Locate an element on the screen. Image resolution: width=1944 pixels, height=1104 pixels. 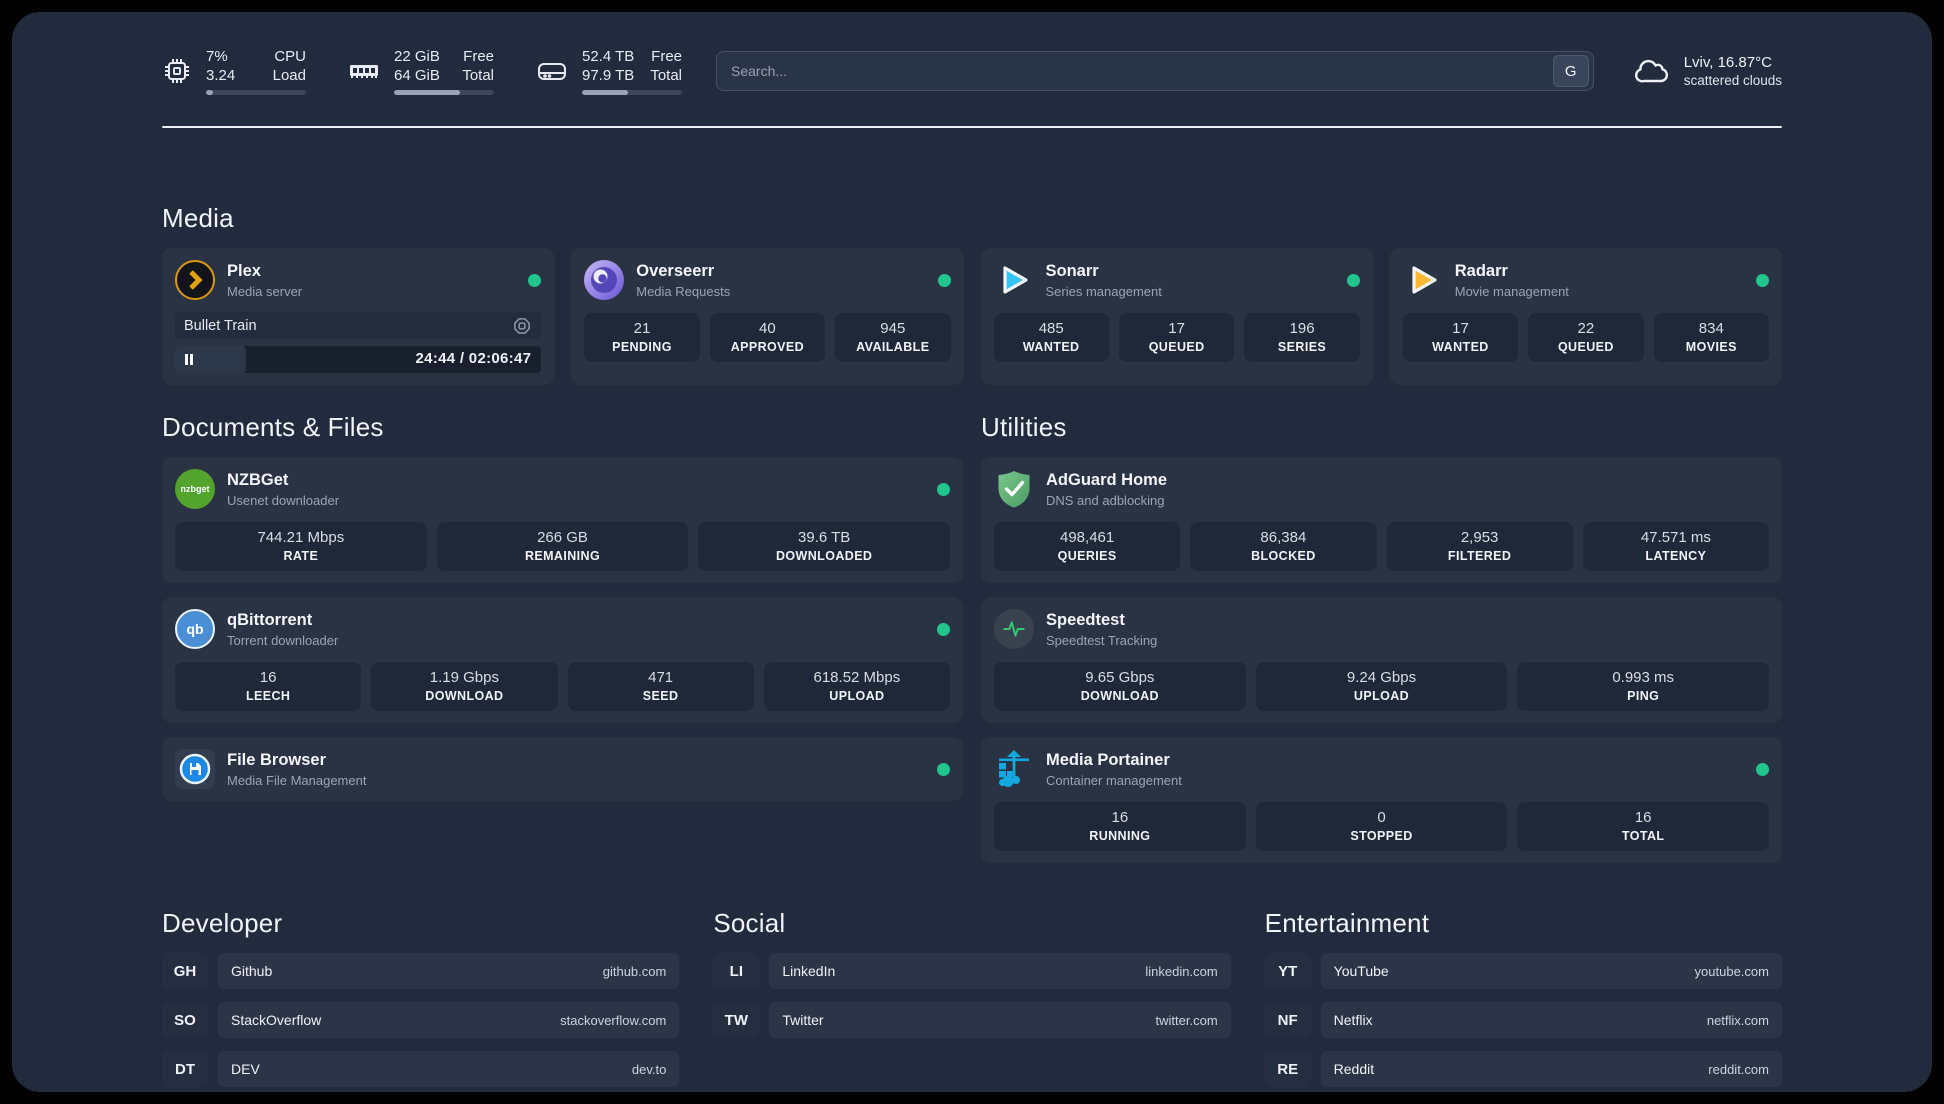
app-name: Plex is located at coordinates (244, 270).